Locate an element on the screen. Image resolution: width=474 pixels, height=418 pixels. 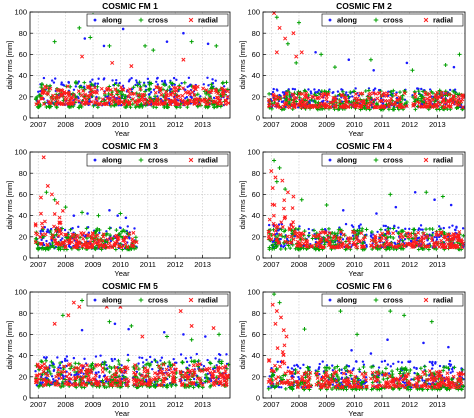
legend-box is located at coordinates (157, 20).